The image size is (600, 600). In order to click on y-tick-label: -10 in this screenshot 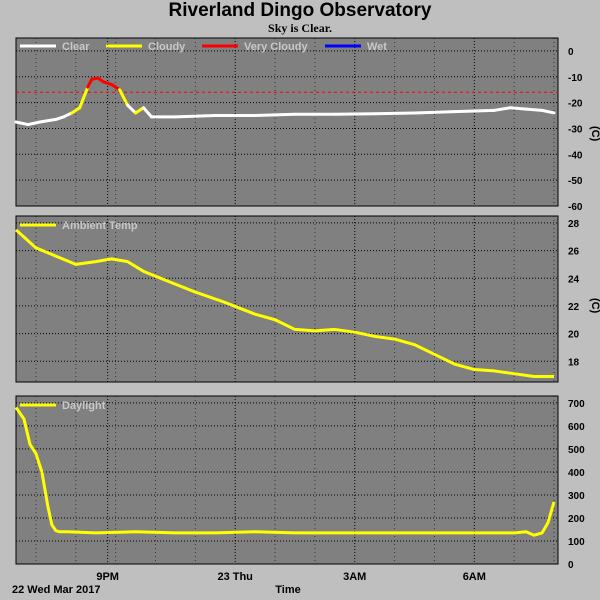, I will do `click(575, 78)`.